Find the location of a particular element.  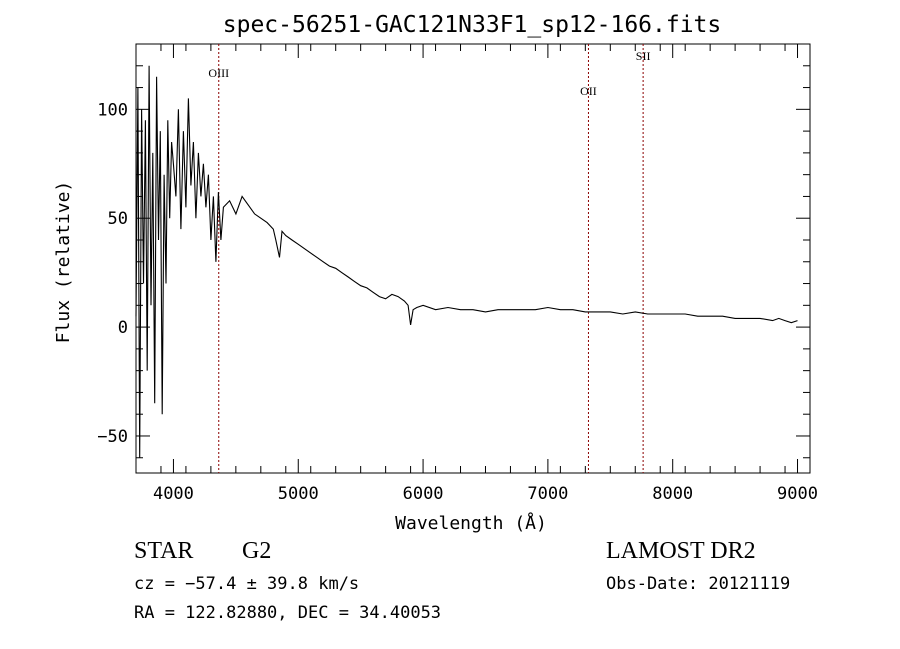

x-tick-label: 6000 is located at coordinates (423, 494).